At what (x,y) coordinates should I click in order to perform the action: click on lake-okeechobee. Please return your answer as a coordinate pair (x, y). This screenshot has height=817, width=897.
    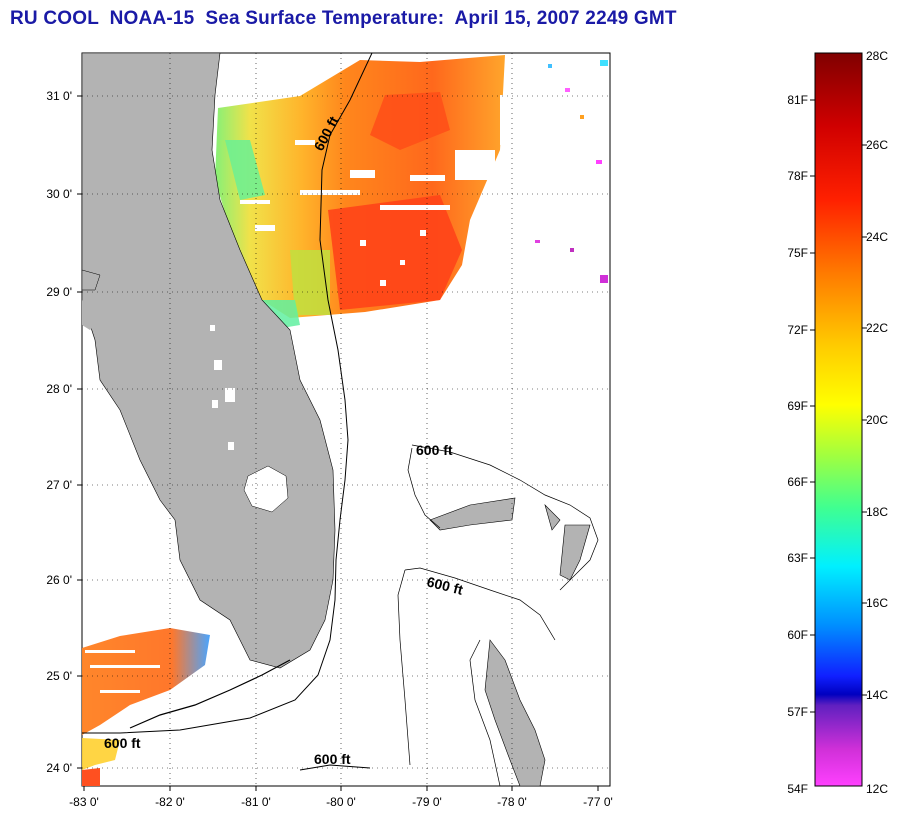
    Looking at the image, I should click on (266, 489).